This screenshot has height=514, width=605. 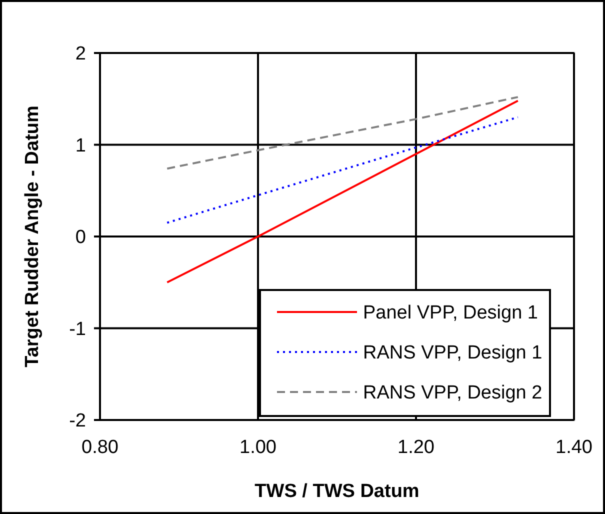 I want to click on x-axis-title: TWS / TWS Datum, so click(x=337, y=491).